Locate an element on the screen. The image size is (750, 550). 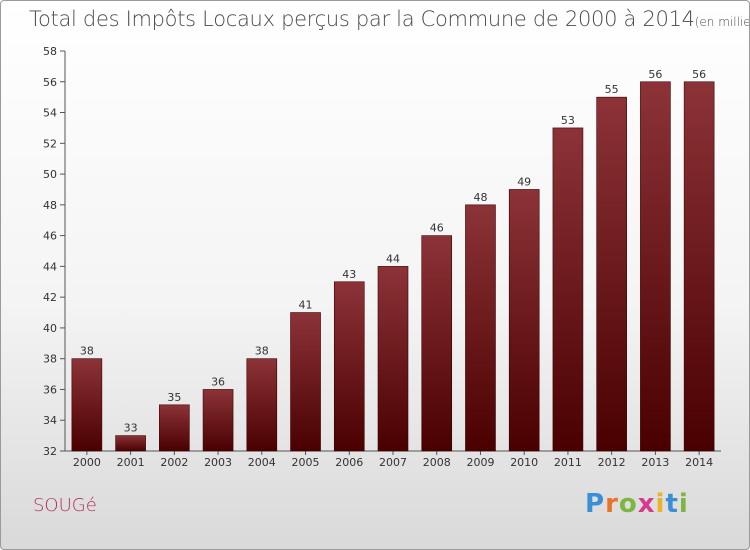
logo-letter: P is located at coordinates (595, 504).